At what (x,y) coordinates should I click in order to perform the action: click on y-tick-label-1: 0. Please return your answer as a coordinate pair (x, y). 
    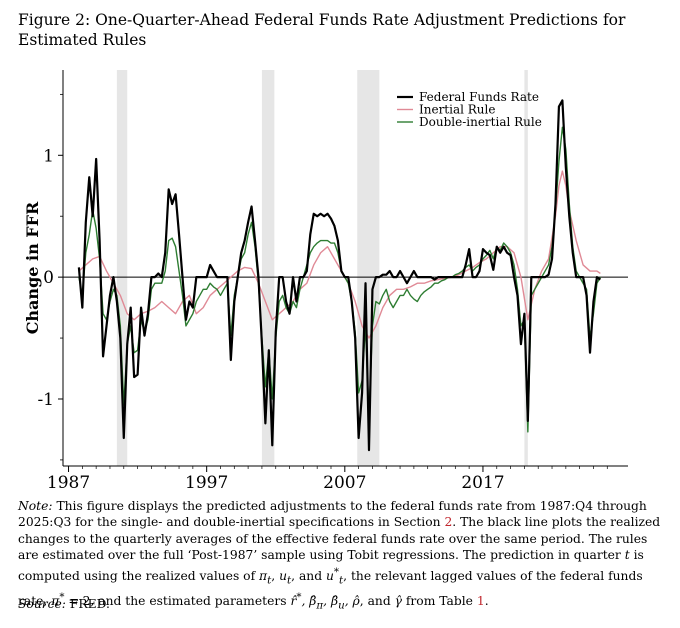
    Looking at the image, I should click on (48, 278).